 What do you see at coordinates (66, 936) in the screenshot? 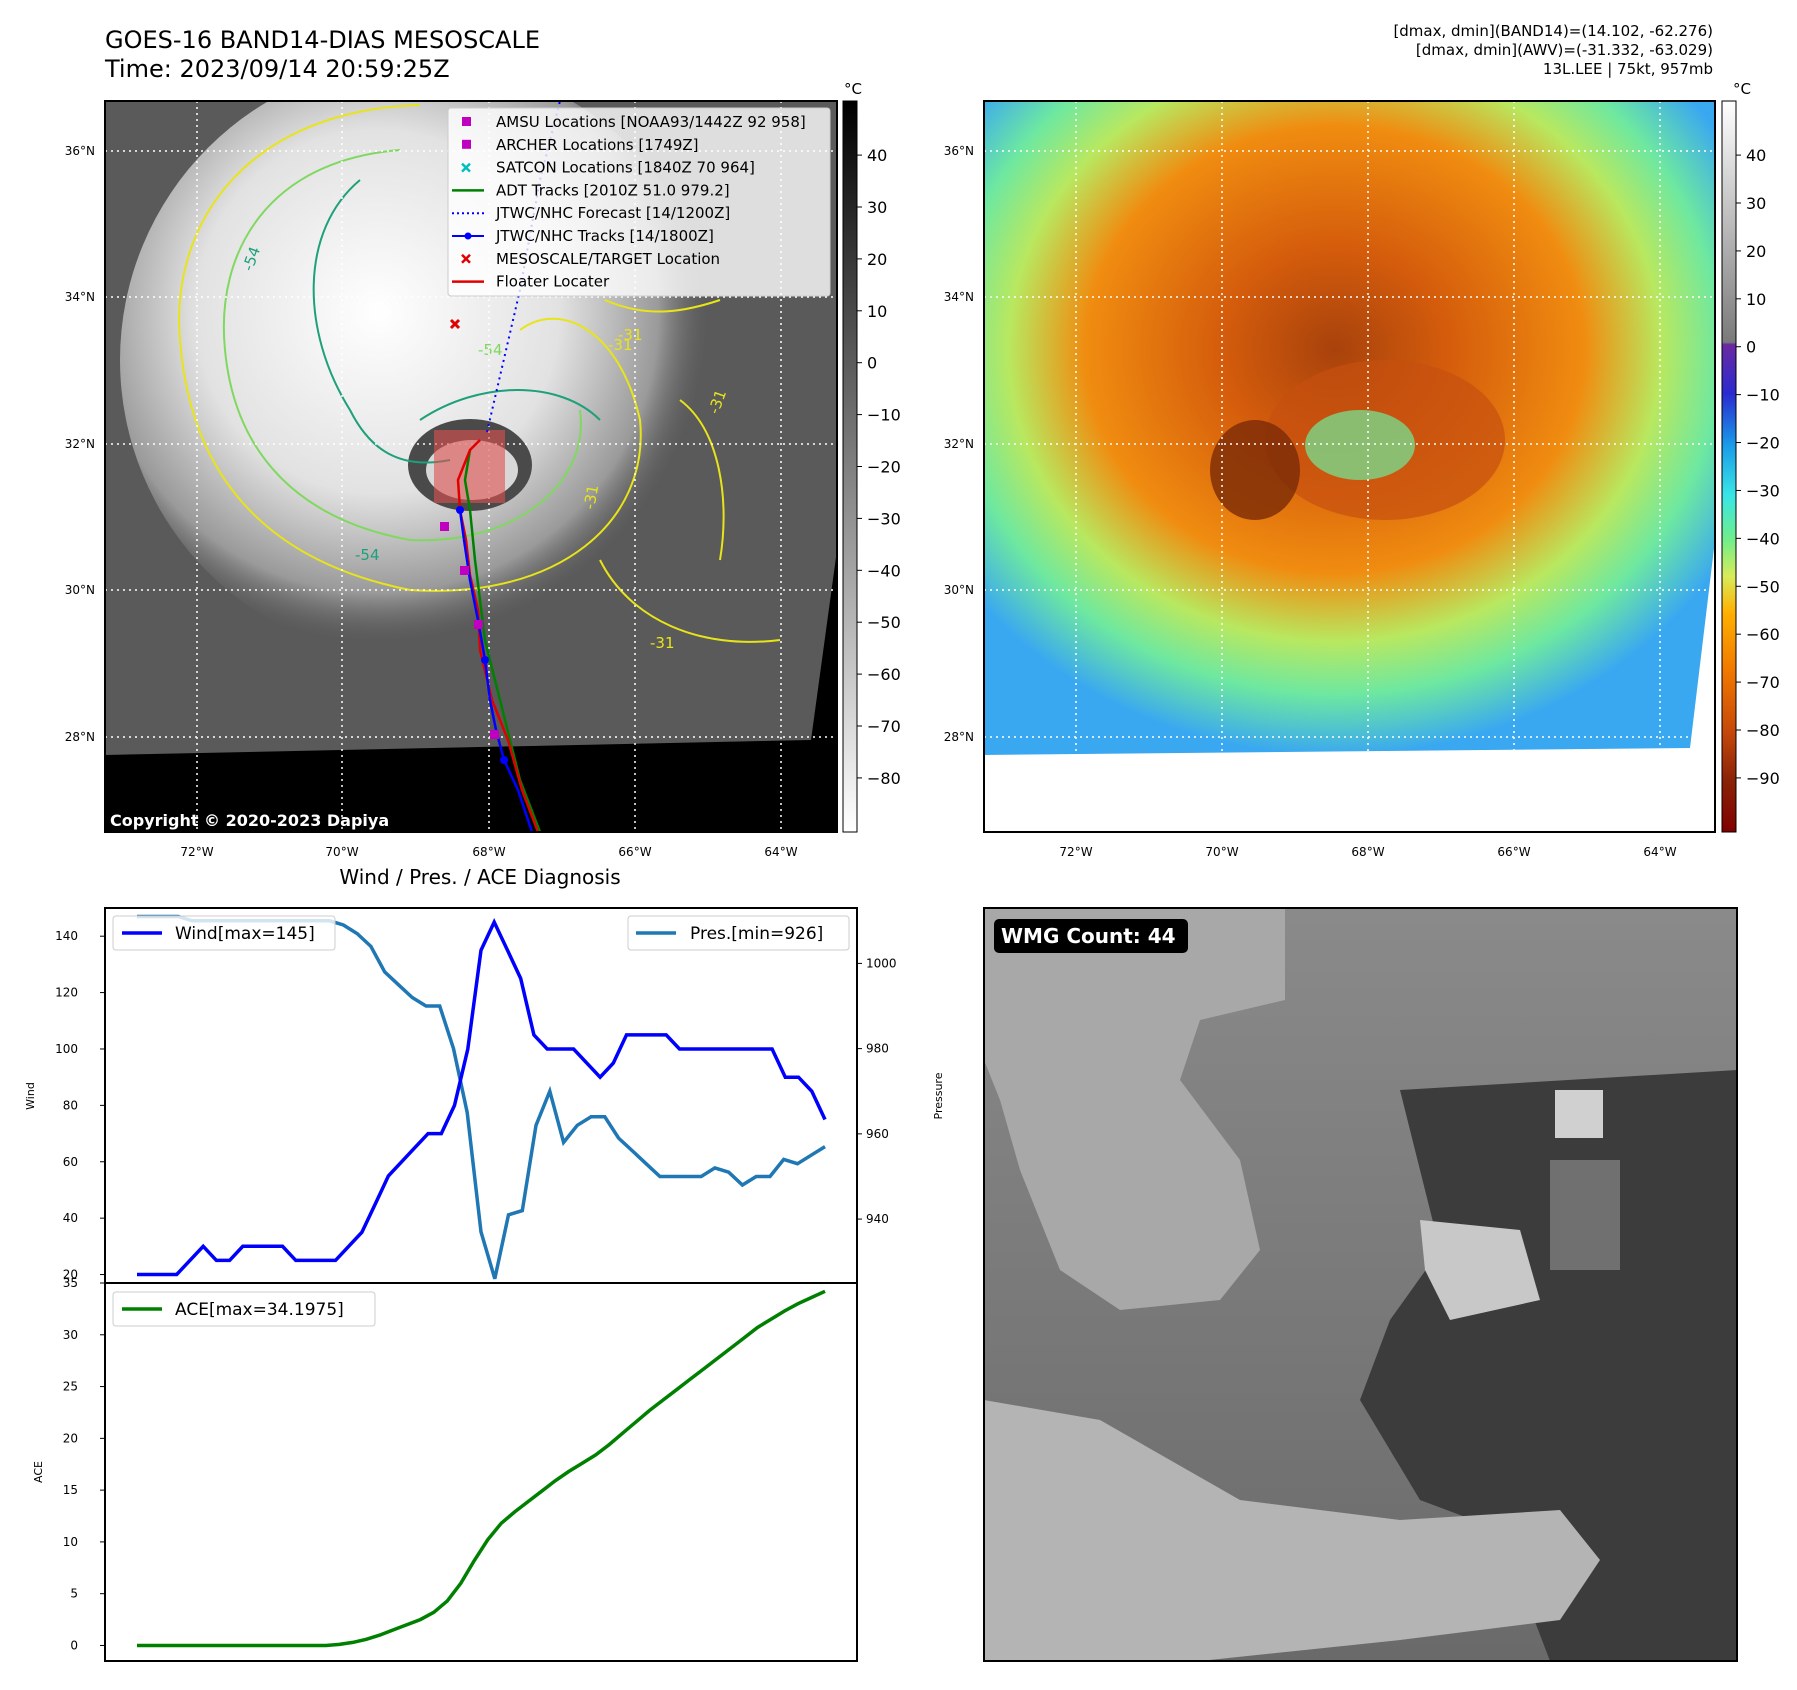
I see `y-tick-label: 140` at bounding box center [66, 936].